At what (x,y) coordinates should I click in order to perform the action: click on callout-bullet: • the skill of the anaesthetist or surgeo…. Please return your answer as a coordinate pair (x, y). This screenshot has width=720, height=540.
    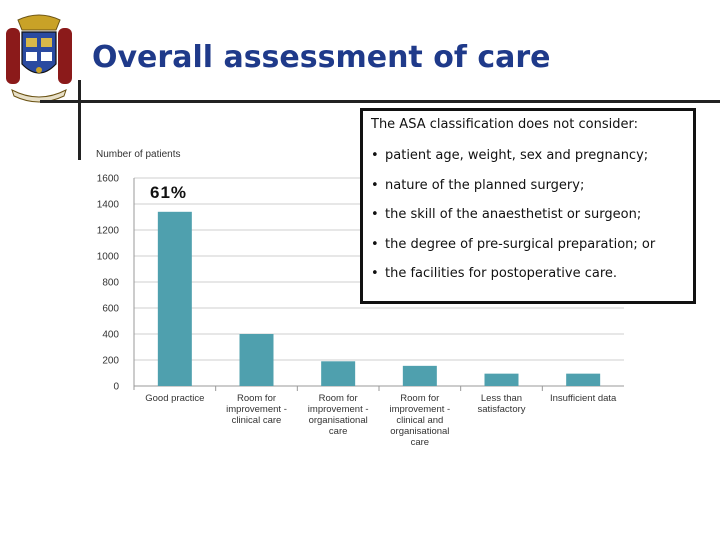
    Looking at the image, I should click on (506, 214).